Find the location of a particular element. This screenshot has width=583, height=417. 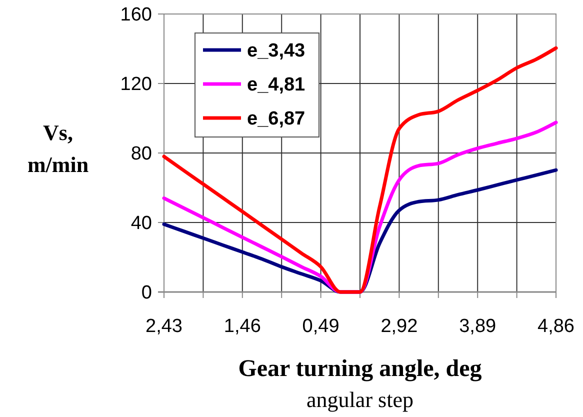

x-tick-label: 1,46 is located at coordinates (242, 326).